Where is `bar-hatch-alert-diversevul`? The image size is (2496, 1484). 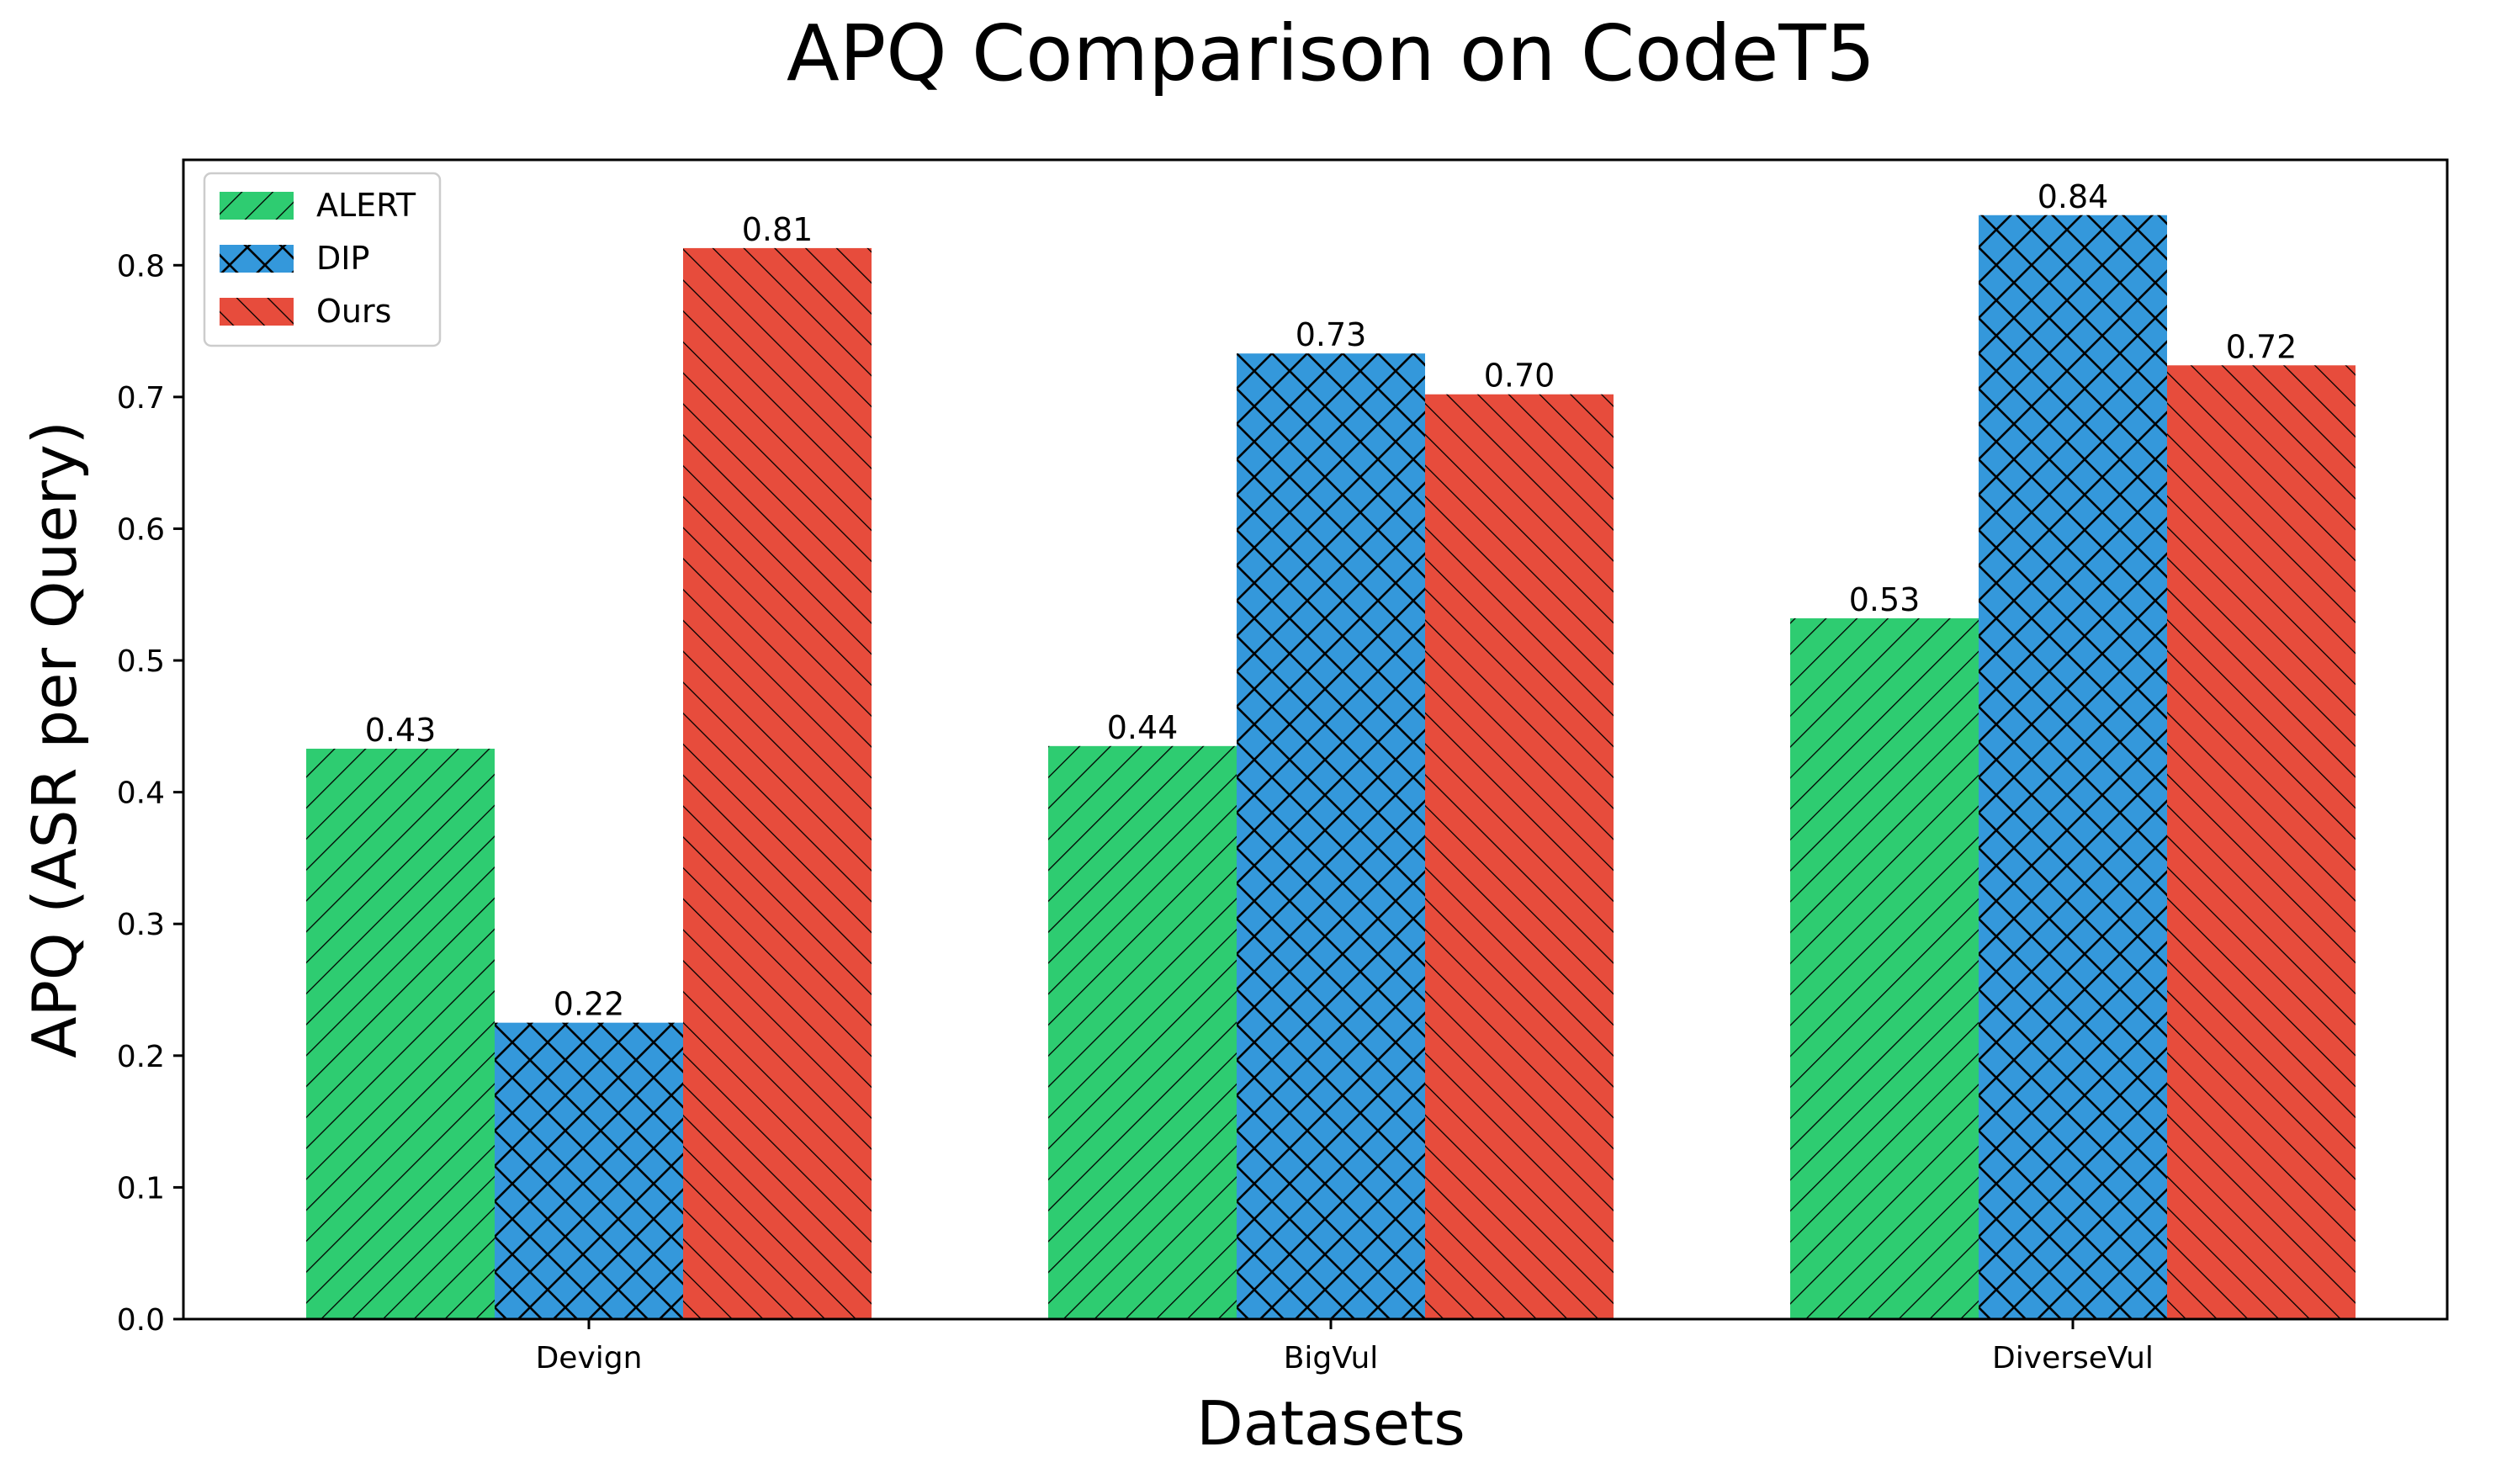
bar-hatch-alert-diversevul is located at coordinates (1884, 968).